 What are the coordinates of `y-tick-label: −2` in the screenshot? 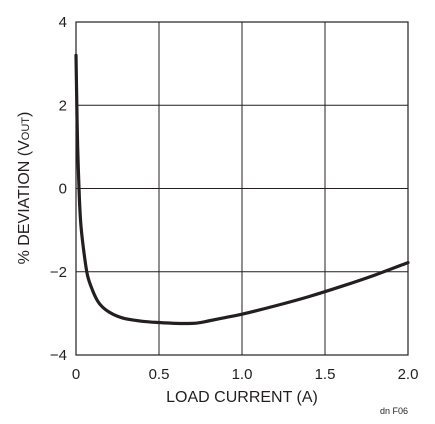 It's located at (58, 272).